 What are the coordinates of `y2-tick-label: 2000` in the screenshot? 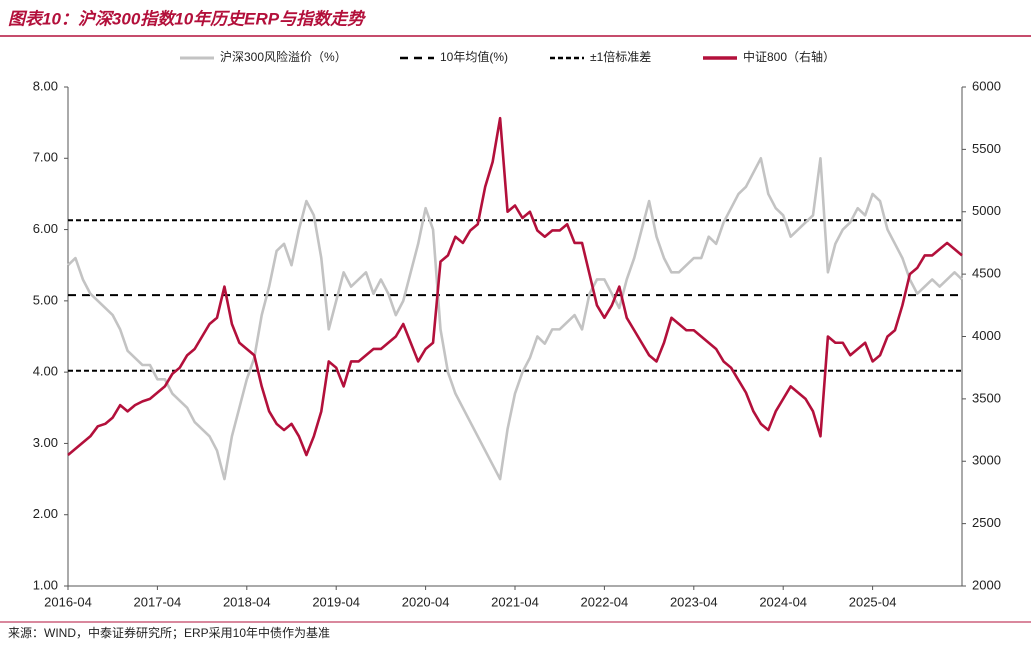 It's located at (986, 584).